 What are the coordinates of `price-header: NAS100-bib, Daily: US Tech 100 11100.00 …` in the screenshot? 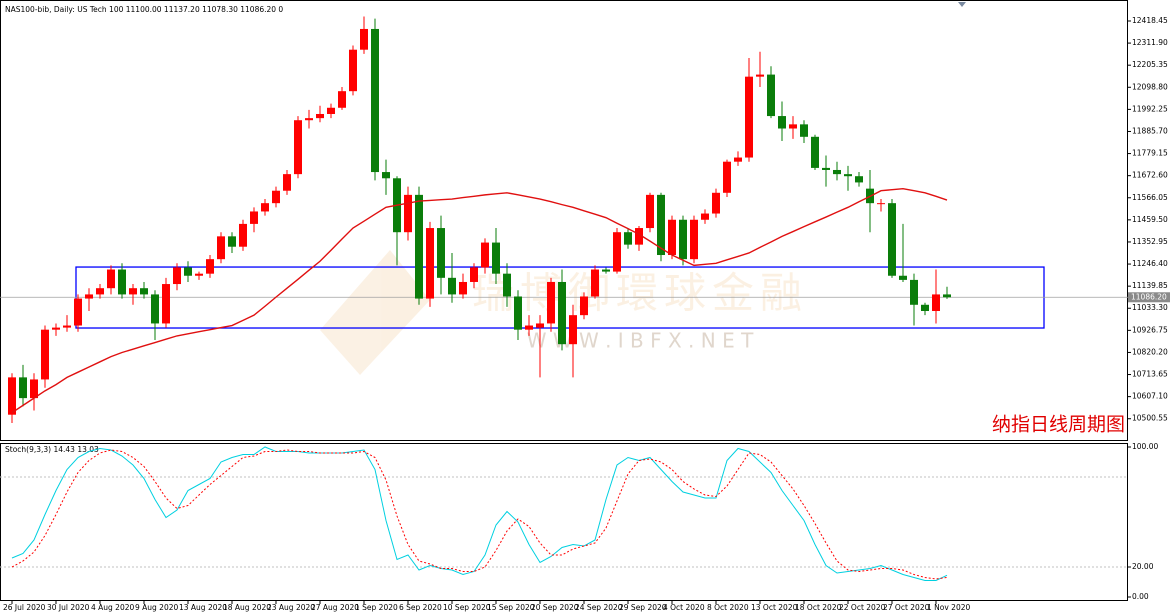 It's located at (144, 9).